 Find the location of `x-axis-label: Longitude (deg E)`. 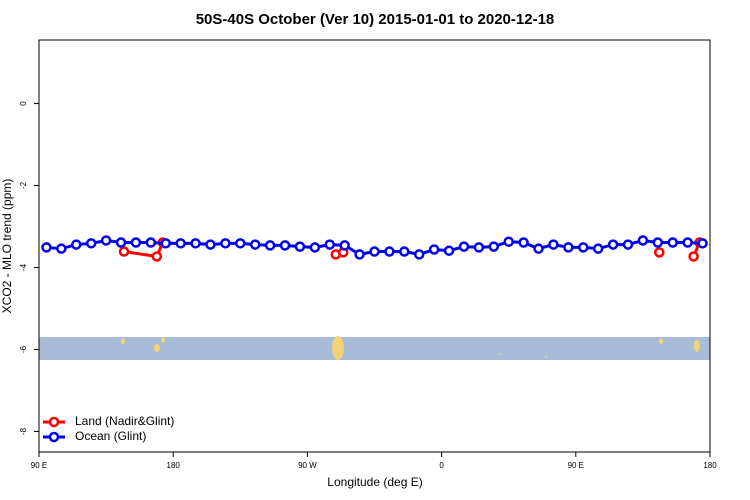

x-axis-label: Longitude (deg E) is located at coordinates (374, 482).